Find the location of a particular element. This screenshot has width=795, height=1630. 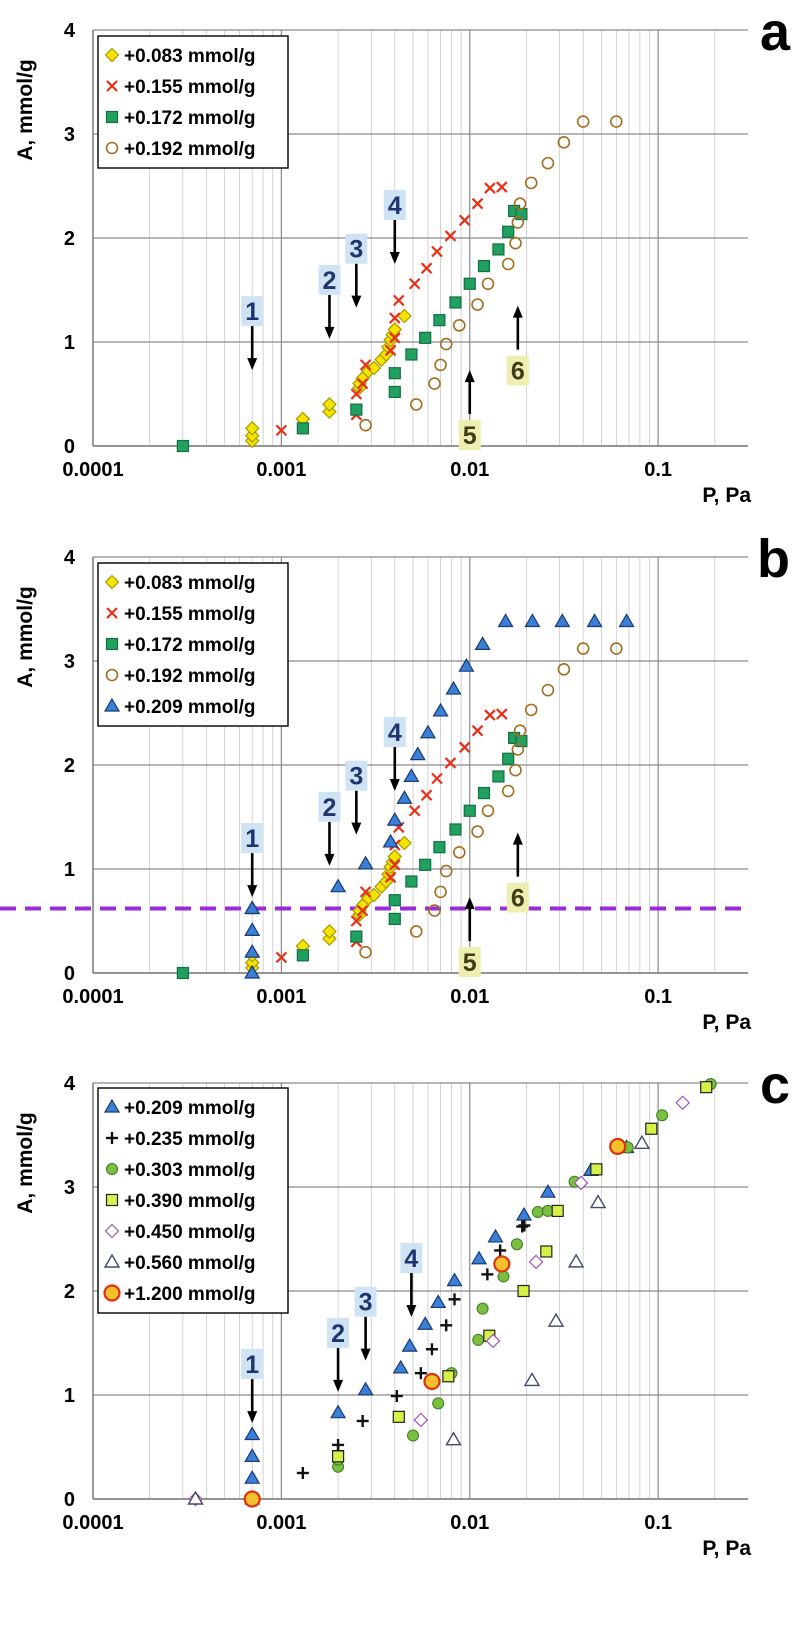

annotation-3: 3 is located at coordinates (356, 270).